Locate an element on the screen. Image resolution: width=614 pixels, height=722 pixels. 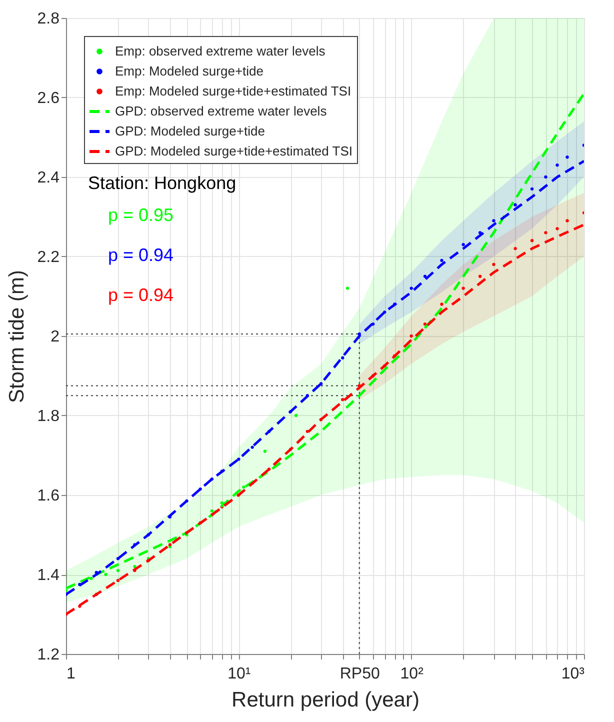
y-tick-label: 1.2 is located at coordinates (48, 655).